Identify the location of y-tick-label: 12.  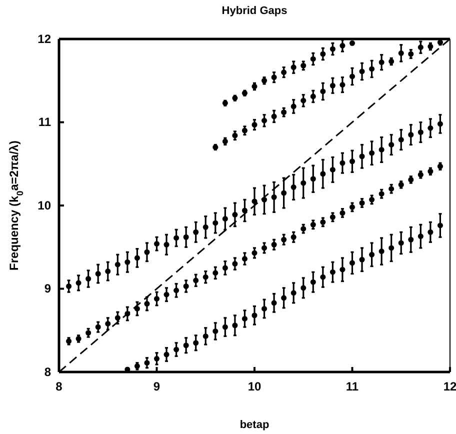
(45, 39).